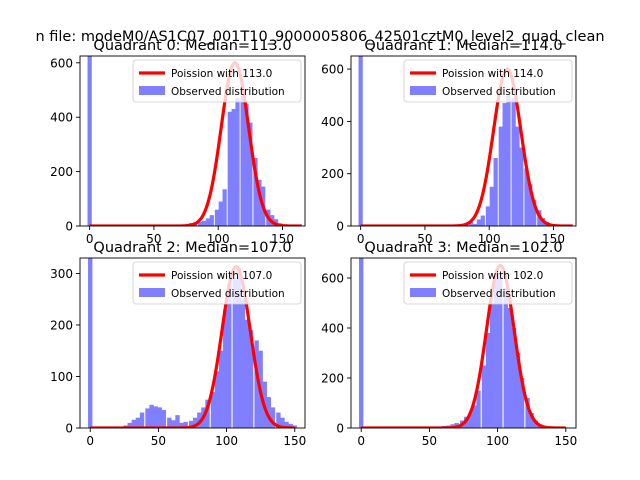 This screenshot has height=480, width=640. What do you see at coordinates (221, 74) in the screenshot?
I see `legend-poisson-label: Poission with 113.0` at bounding box center [221, 74].